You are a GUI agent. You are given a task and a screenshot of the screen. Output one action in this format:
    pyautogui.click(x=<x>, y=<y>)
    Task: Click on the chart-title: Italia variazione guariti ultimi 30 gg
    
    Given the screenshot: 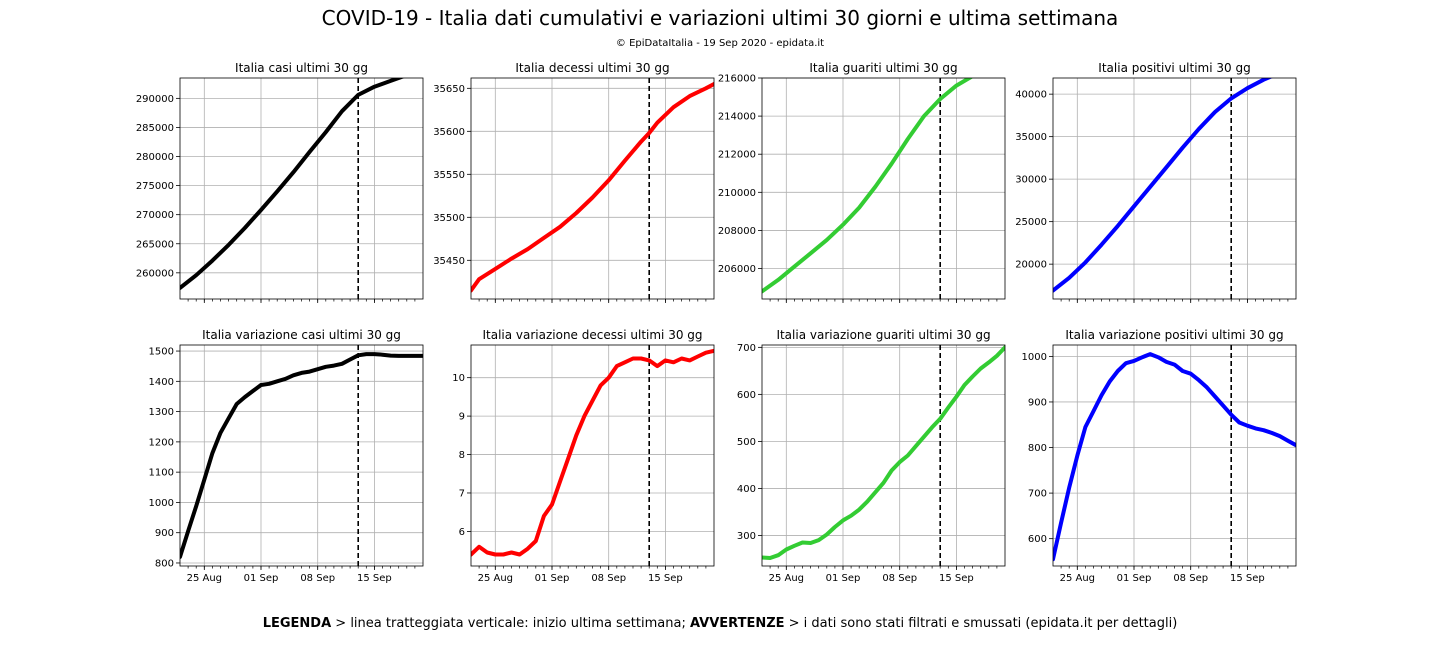 What is the action you would take?
    pyautogui.click(x=883, y=335)
    